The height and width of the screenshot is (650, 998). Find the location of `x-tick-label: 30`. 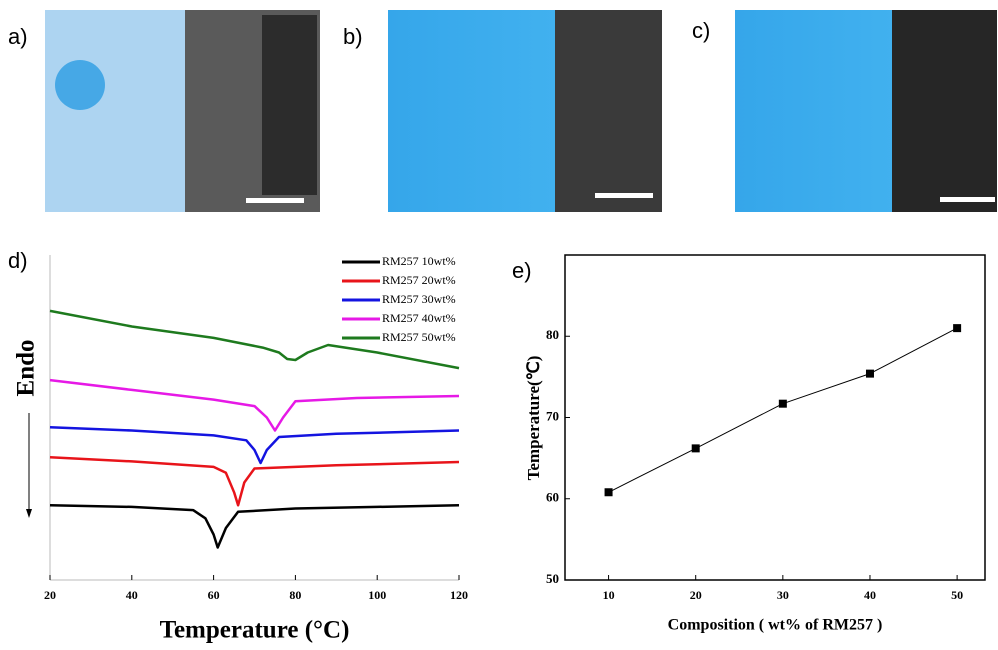

x-tick-label: 30 is located at coordinates (783, 595).